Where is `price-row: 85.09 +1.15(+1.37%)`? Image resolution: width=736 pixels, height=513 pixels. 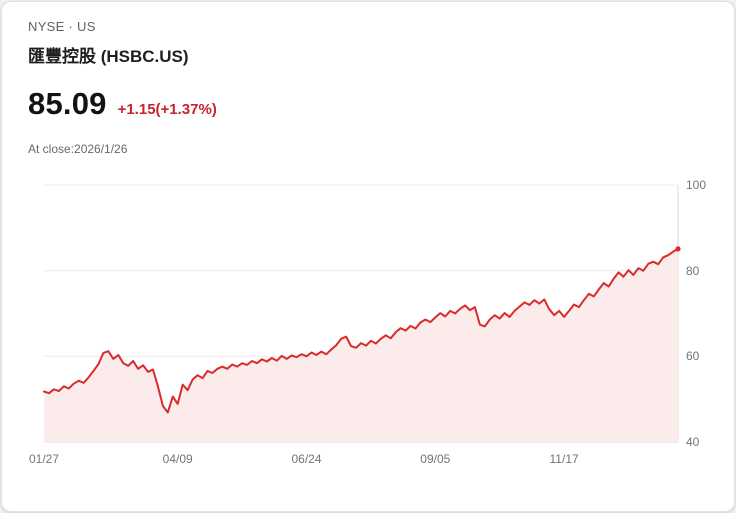
price-row: 85.09 +1.15(+1.37%) is located at coordinates (122, 104).